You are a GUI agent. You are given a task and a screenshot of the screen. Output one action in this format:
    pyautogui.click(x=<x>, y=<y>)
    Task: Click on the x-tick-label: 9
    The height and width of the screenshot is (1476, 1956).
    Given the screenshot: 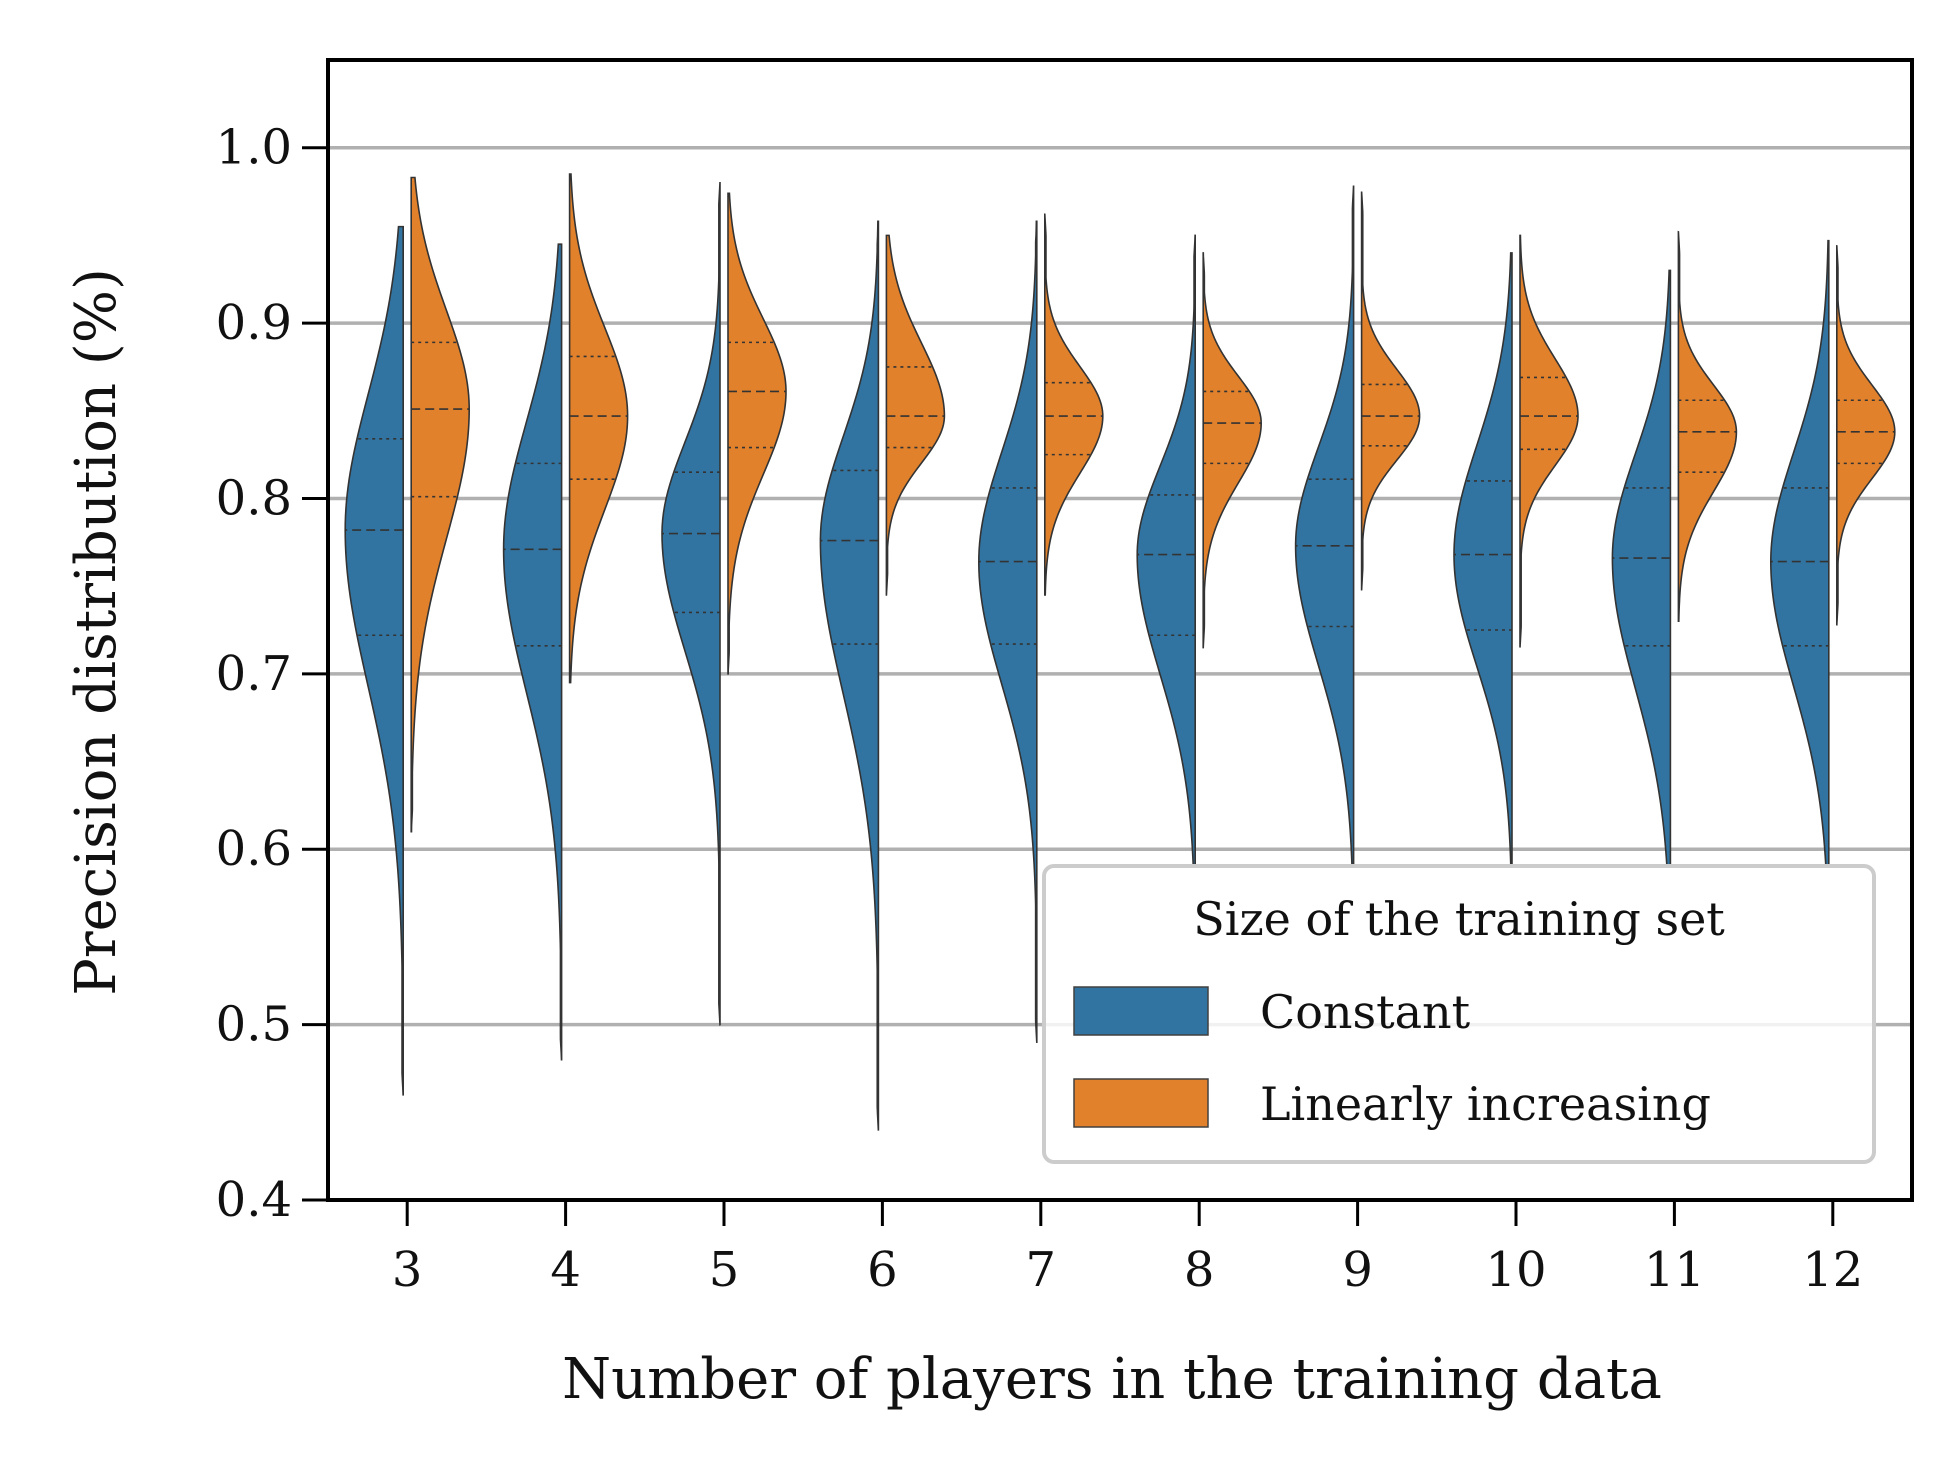 What is the action you would take?
    pyautogui.click(x=1357, y=1270)
    